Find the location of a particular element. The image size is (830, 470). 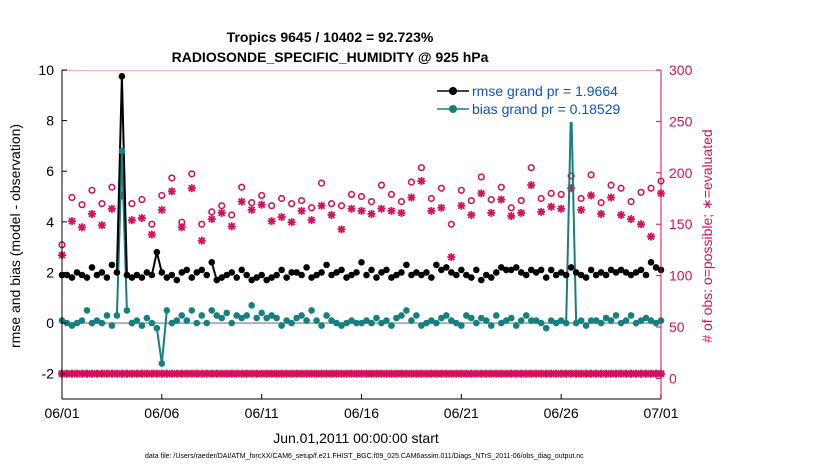

y-tick-label-left: 6 is located at coordinates (50, 171).